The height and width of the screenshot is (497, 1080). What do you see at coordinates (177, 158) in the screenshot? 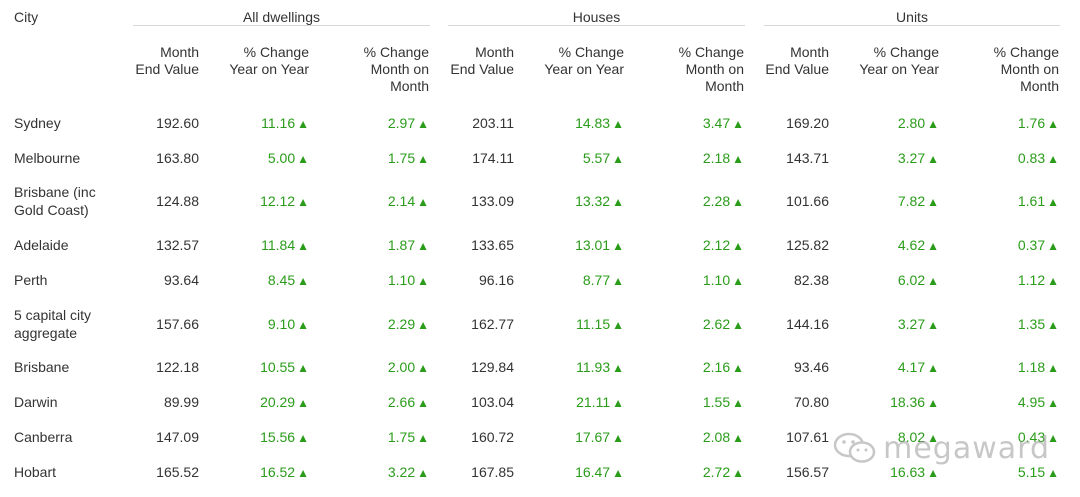
I see `cell-value: 163.80` at bounding box center [177, 158].